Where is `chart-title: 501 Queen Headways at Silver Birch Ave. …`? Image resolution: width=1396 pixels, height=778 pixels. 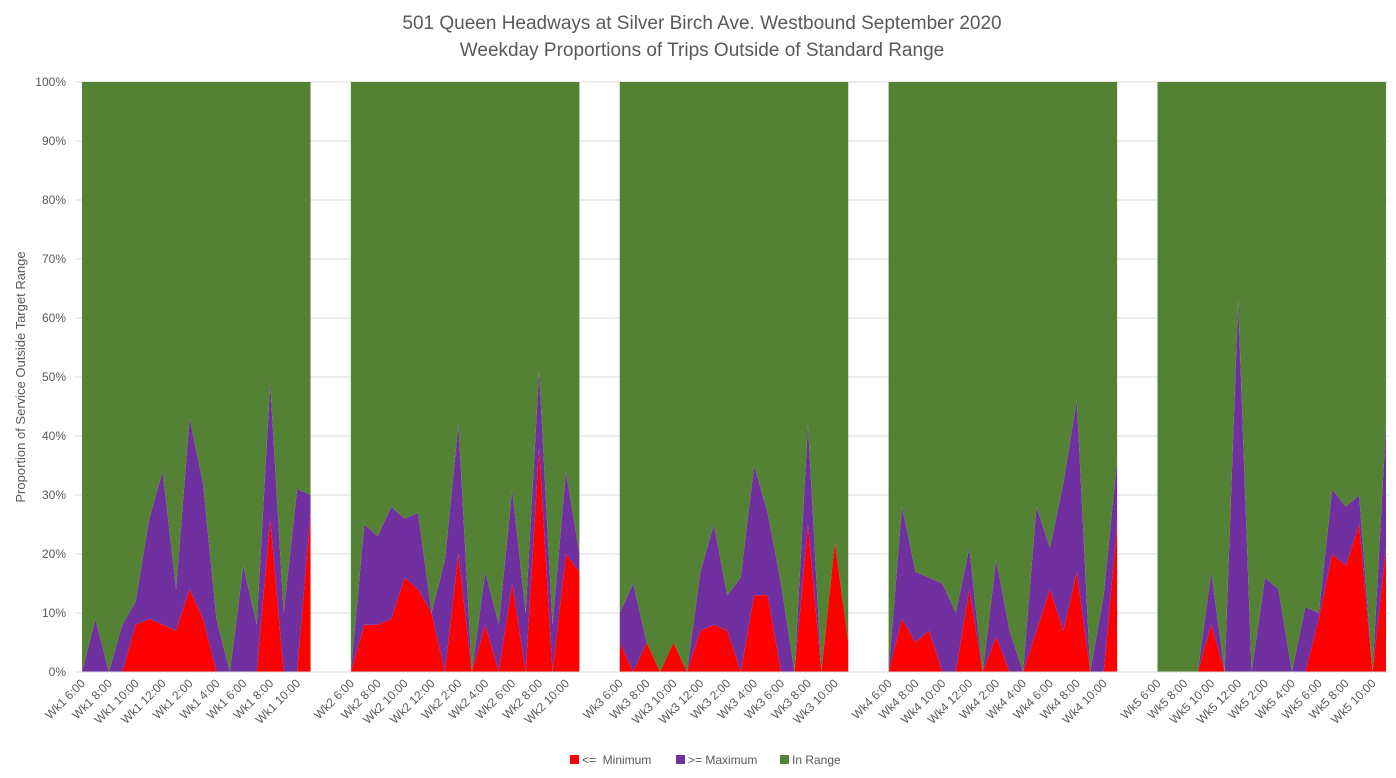
chart-title: 501 Queen Headways at Silver Birch Ave. … is located at coordinates (701, 23).